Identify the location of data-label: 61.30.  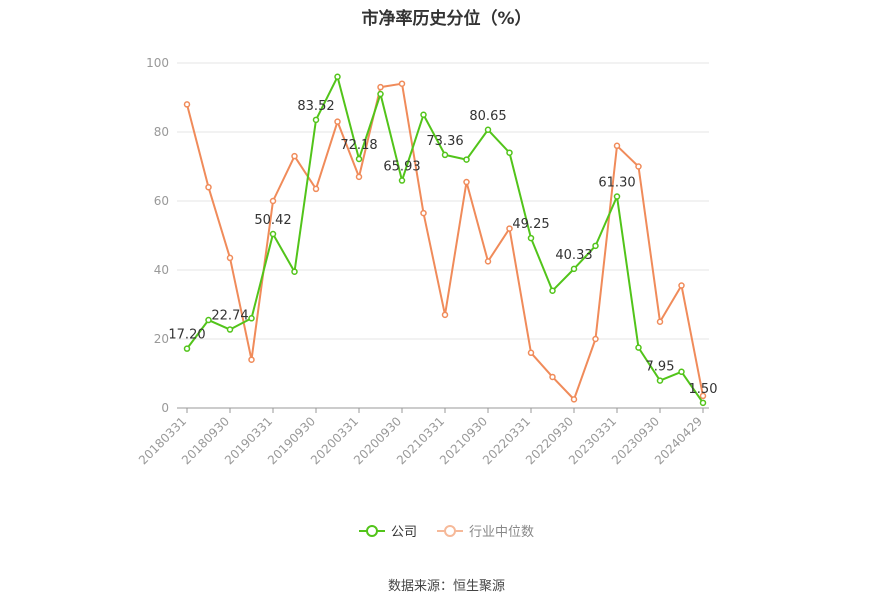
(616, 183).